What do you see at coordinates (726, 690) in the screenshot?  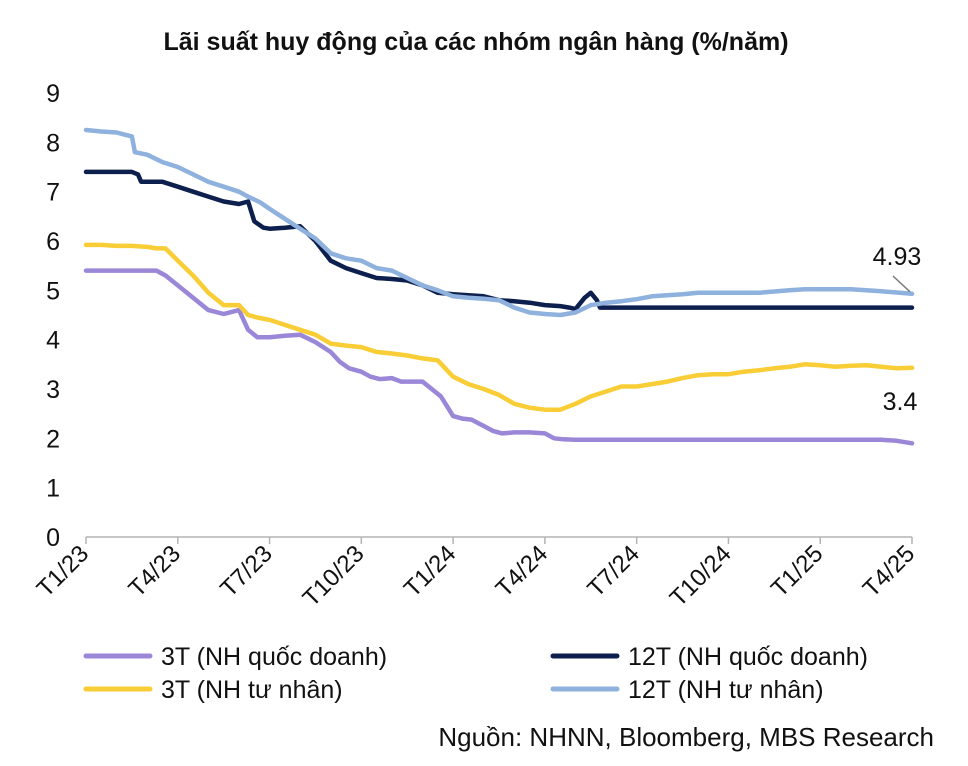 I see `legend-label: 12T (NH tư nhân)` at bounding box center [726, 690].